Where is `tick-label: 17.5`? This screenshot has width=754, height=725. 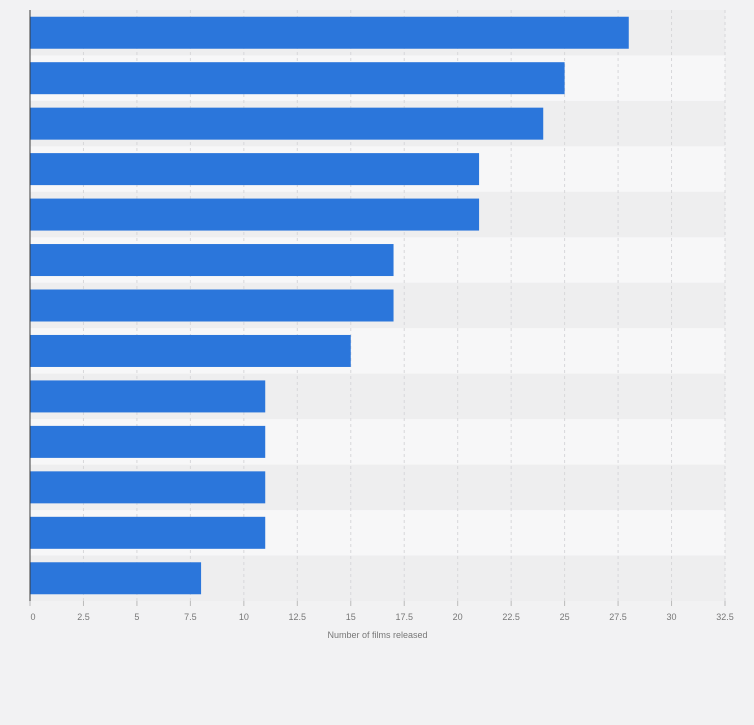
tick-label: 17.5 is located at coordinates (404, 617).